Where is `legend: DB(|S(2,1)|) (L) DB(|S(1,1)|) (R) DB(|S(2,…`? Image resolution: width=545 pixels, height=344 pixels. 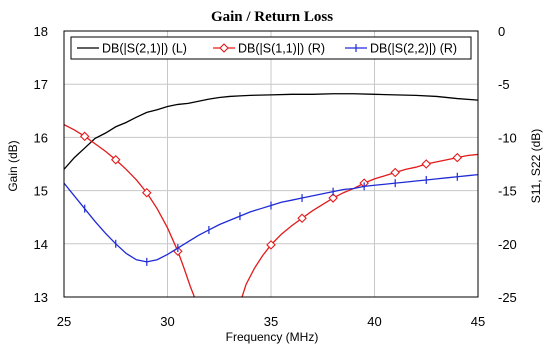
legend: DB(|S(2,1)|) (L) DB(|S(1,1)|) (R) DB(|S(2,… is located at coordinates (271, 48).